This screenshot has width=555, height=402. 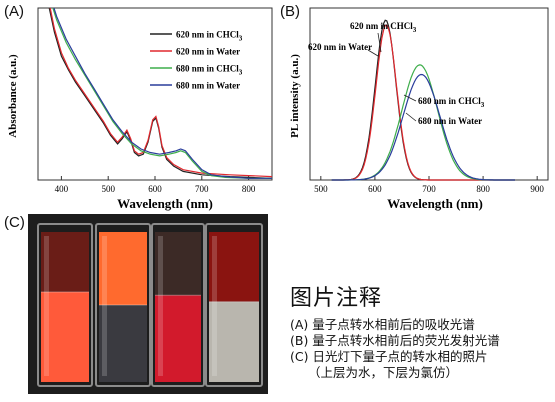 What do you see at coordinates (383, 372) in the screenshot?
I see `caption-line-note: （上层为水，下层为氯仿）` at bounding box center [383, 372].